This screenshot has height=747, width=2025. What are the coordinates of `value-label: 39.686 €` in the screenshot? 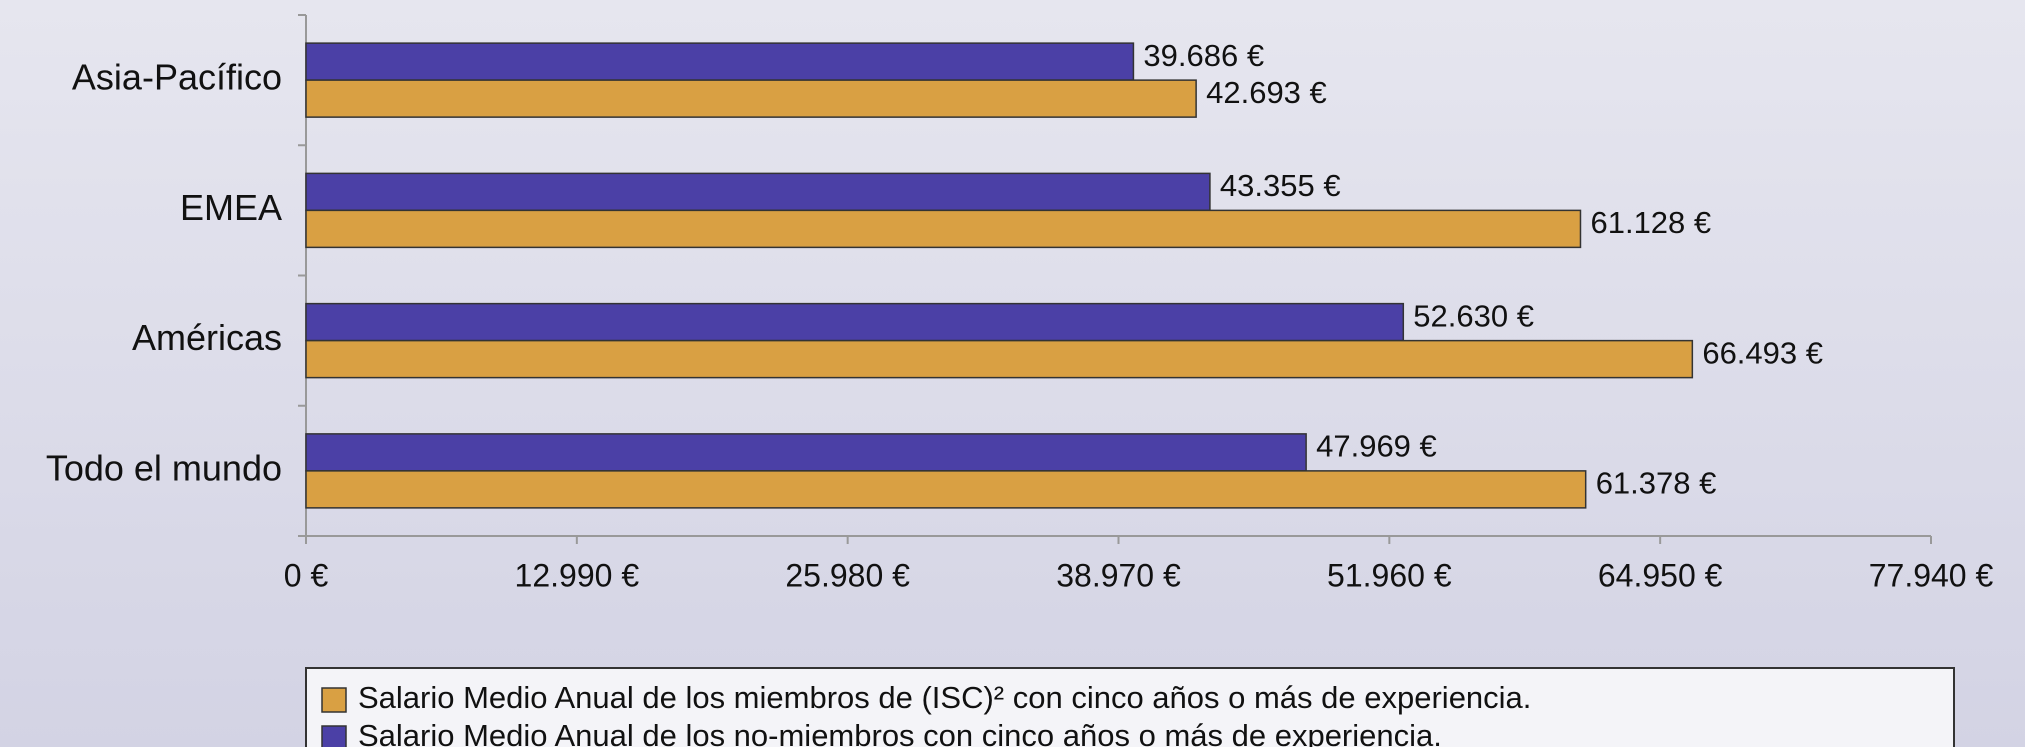 It's located at (1203, 55).